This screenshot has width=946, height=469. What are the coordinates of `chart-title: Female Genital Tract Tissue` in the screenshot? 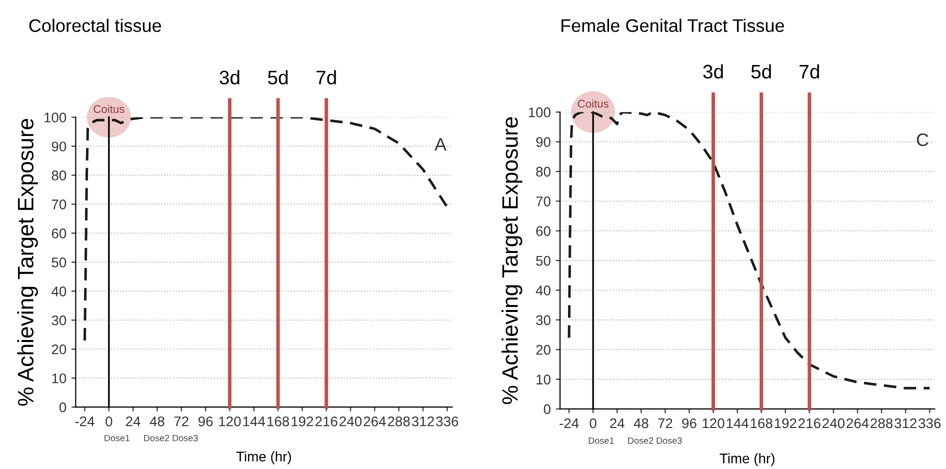 It's located at (673, 25).